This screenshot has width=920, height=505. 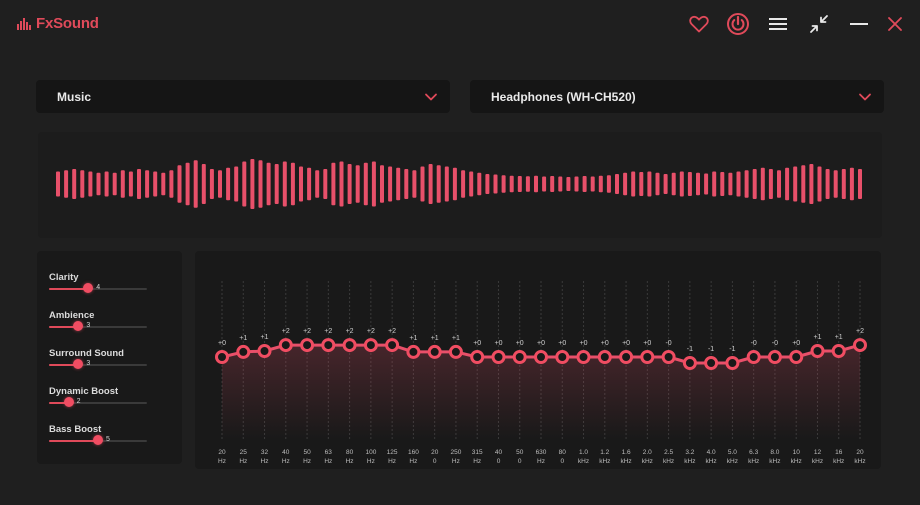 What do you see at coordinates (689, 452) in the screenshot?
I see `eq-frequency-label: 3.2` at bounding box center [689, 452].